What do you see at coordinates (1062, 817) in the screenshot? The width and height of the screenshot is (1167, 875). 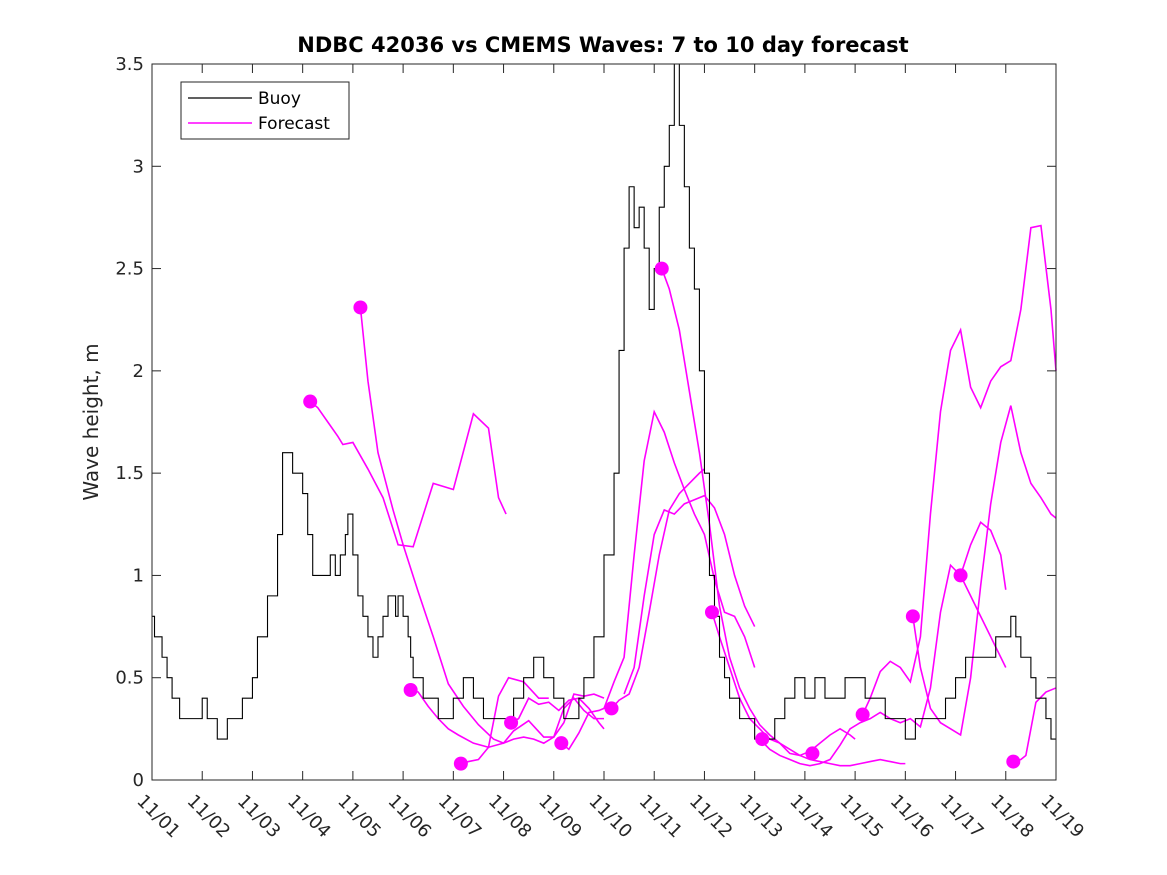 I see `x-tick-label: 11/19` at bounding box center [1062, 817].